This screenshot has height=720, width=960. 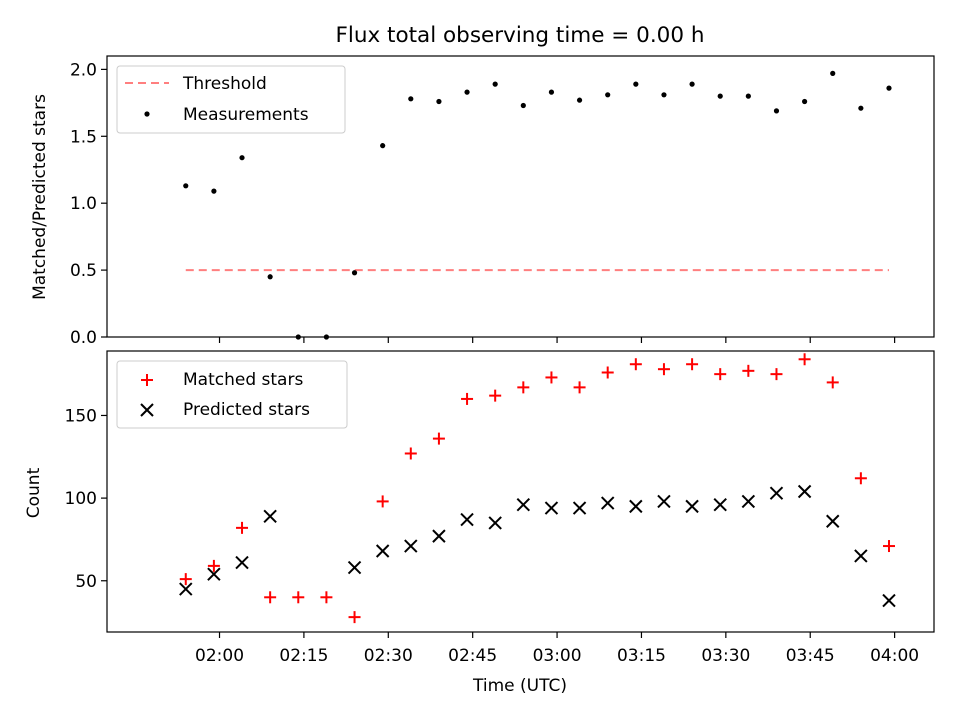 What do you see at coordinates (520, 35) in the screenshot?
I see `chart-title: Flux total observing time = 0.00 h` at bounding box center [520, 35].